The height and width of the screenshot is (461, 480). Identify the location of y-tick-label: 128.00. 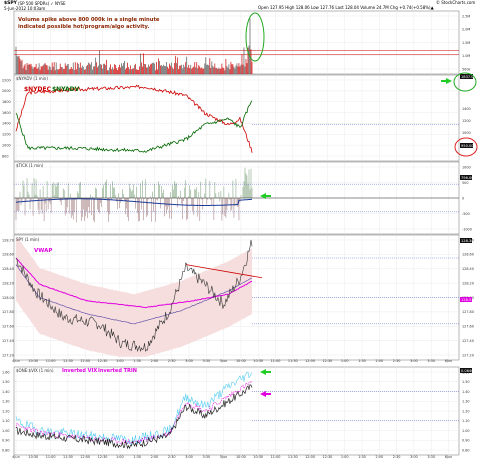
(8, 298).